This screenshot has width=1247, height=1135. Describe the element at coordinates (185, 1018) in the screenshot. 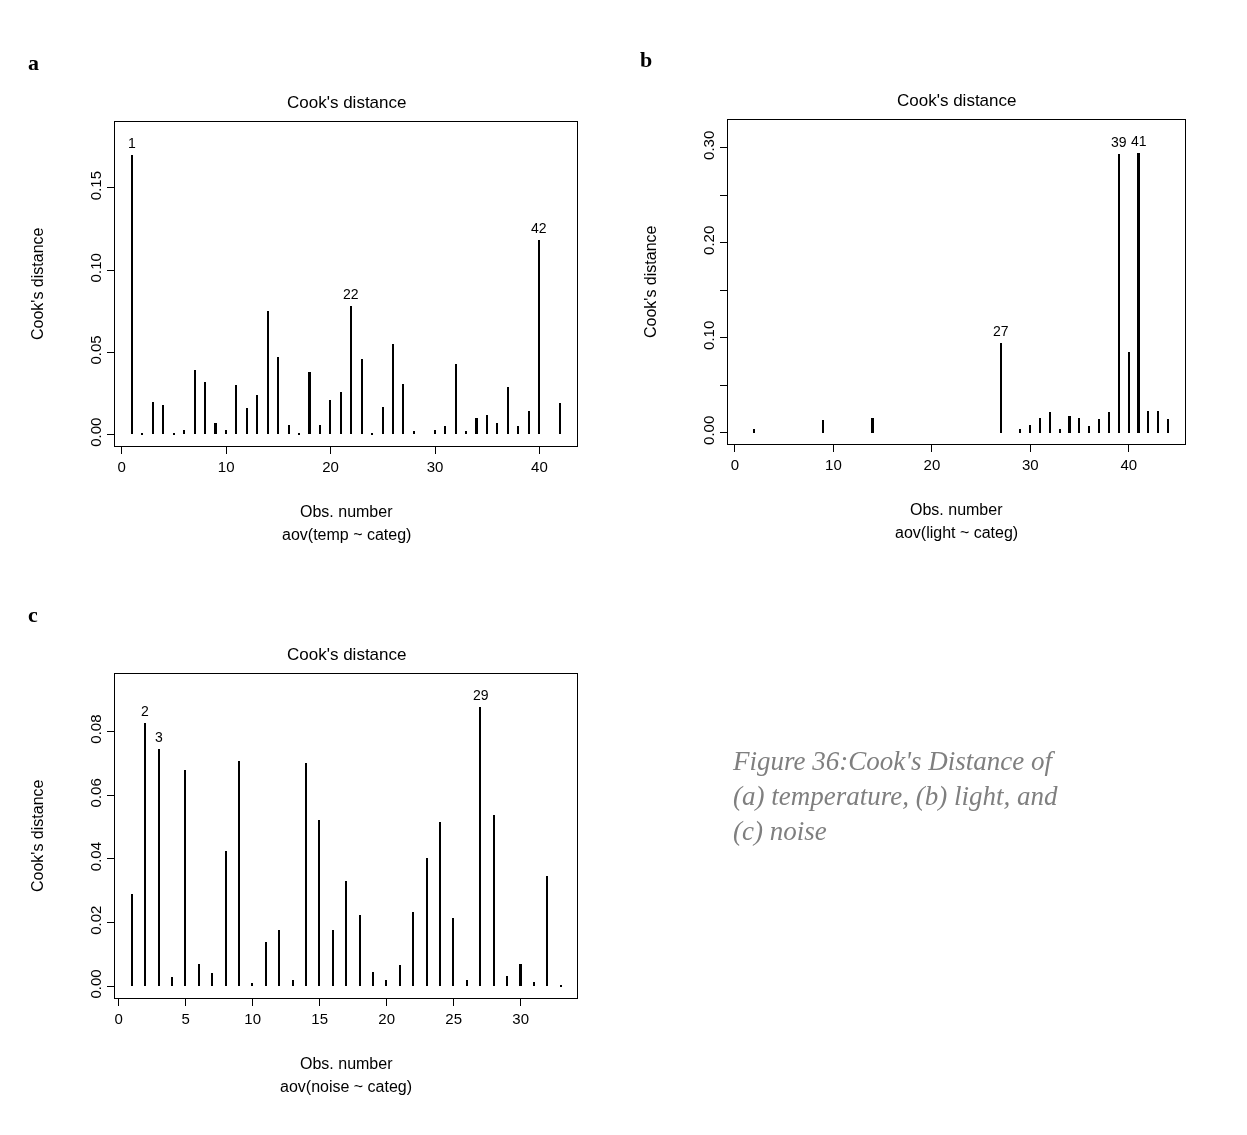

I see `x-tick-label: 5` at that location.